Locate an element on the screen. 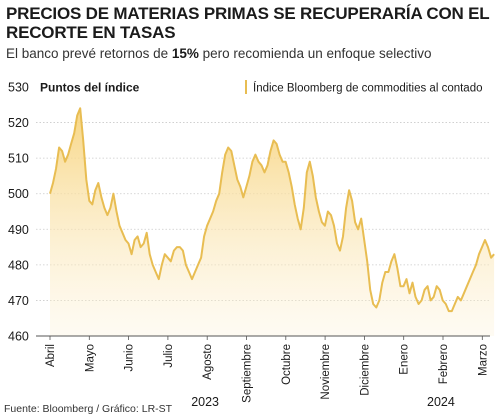 The height and width of the screenshot is (418, 500). subtitle-highlight: 15% is located at coordinates (185, 53).